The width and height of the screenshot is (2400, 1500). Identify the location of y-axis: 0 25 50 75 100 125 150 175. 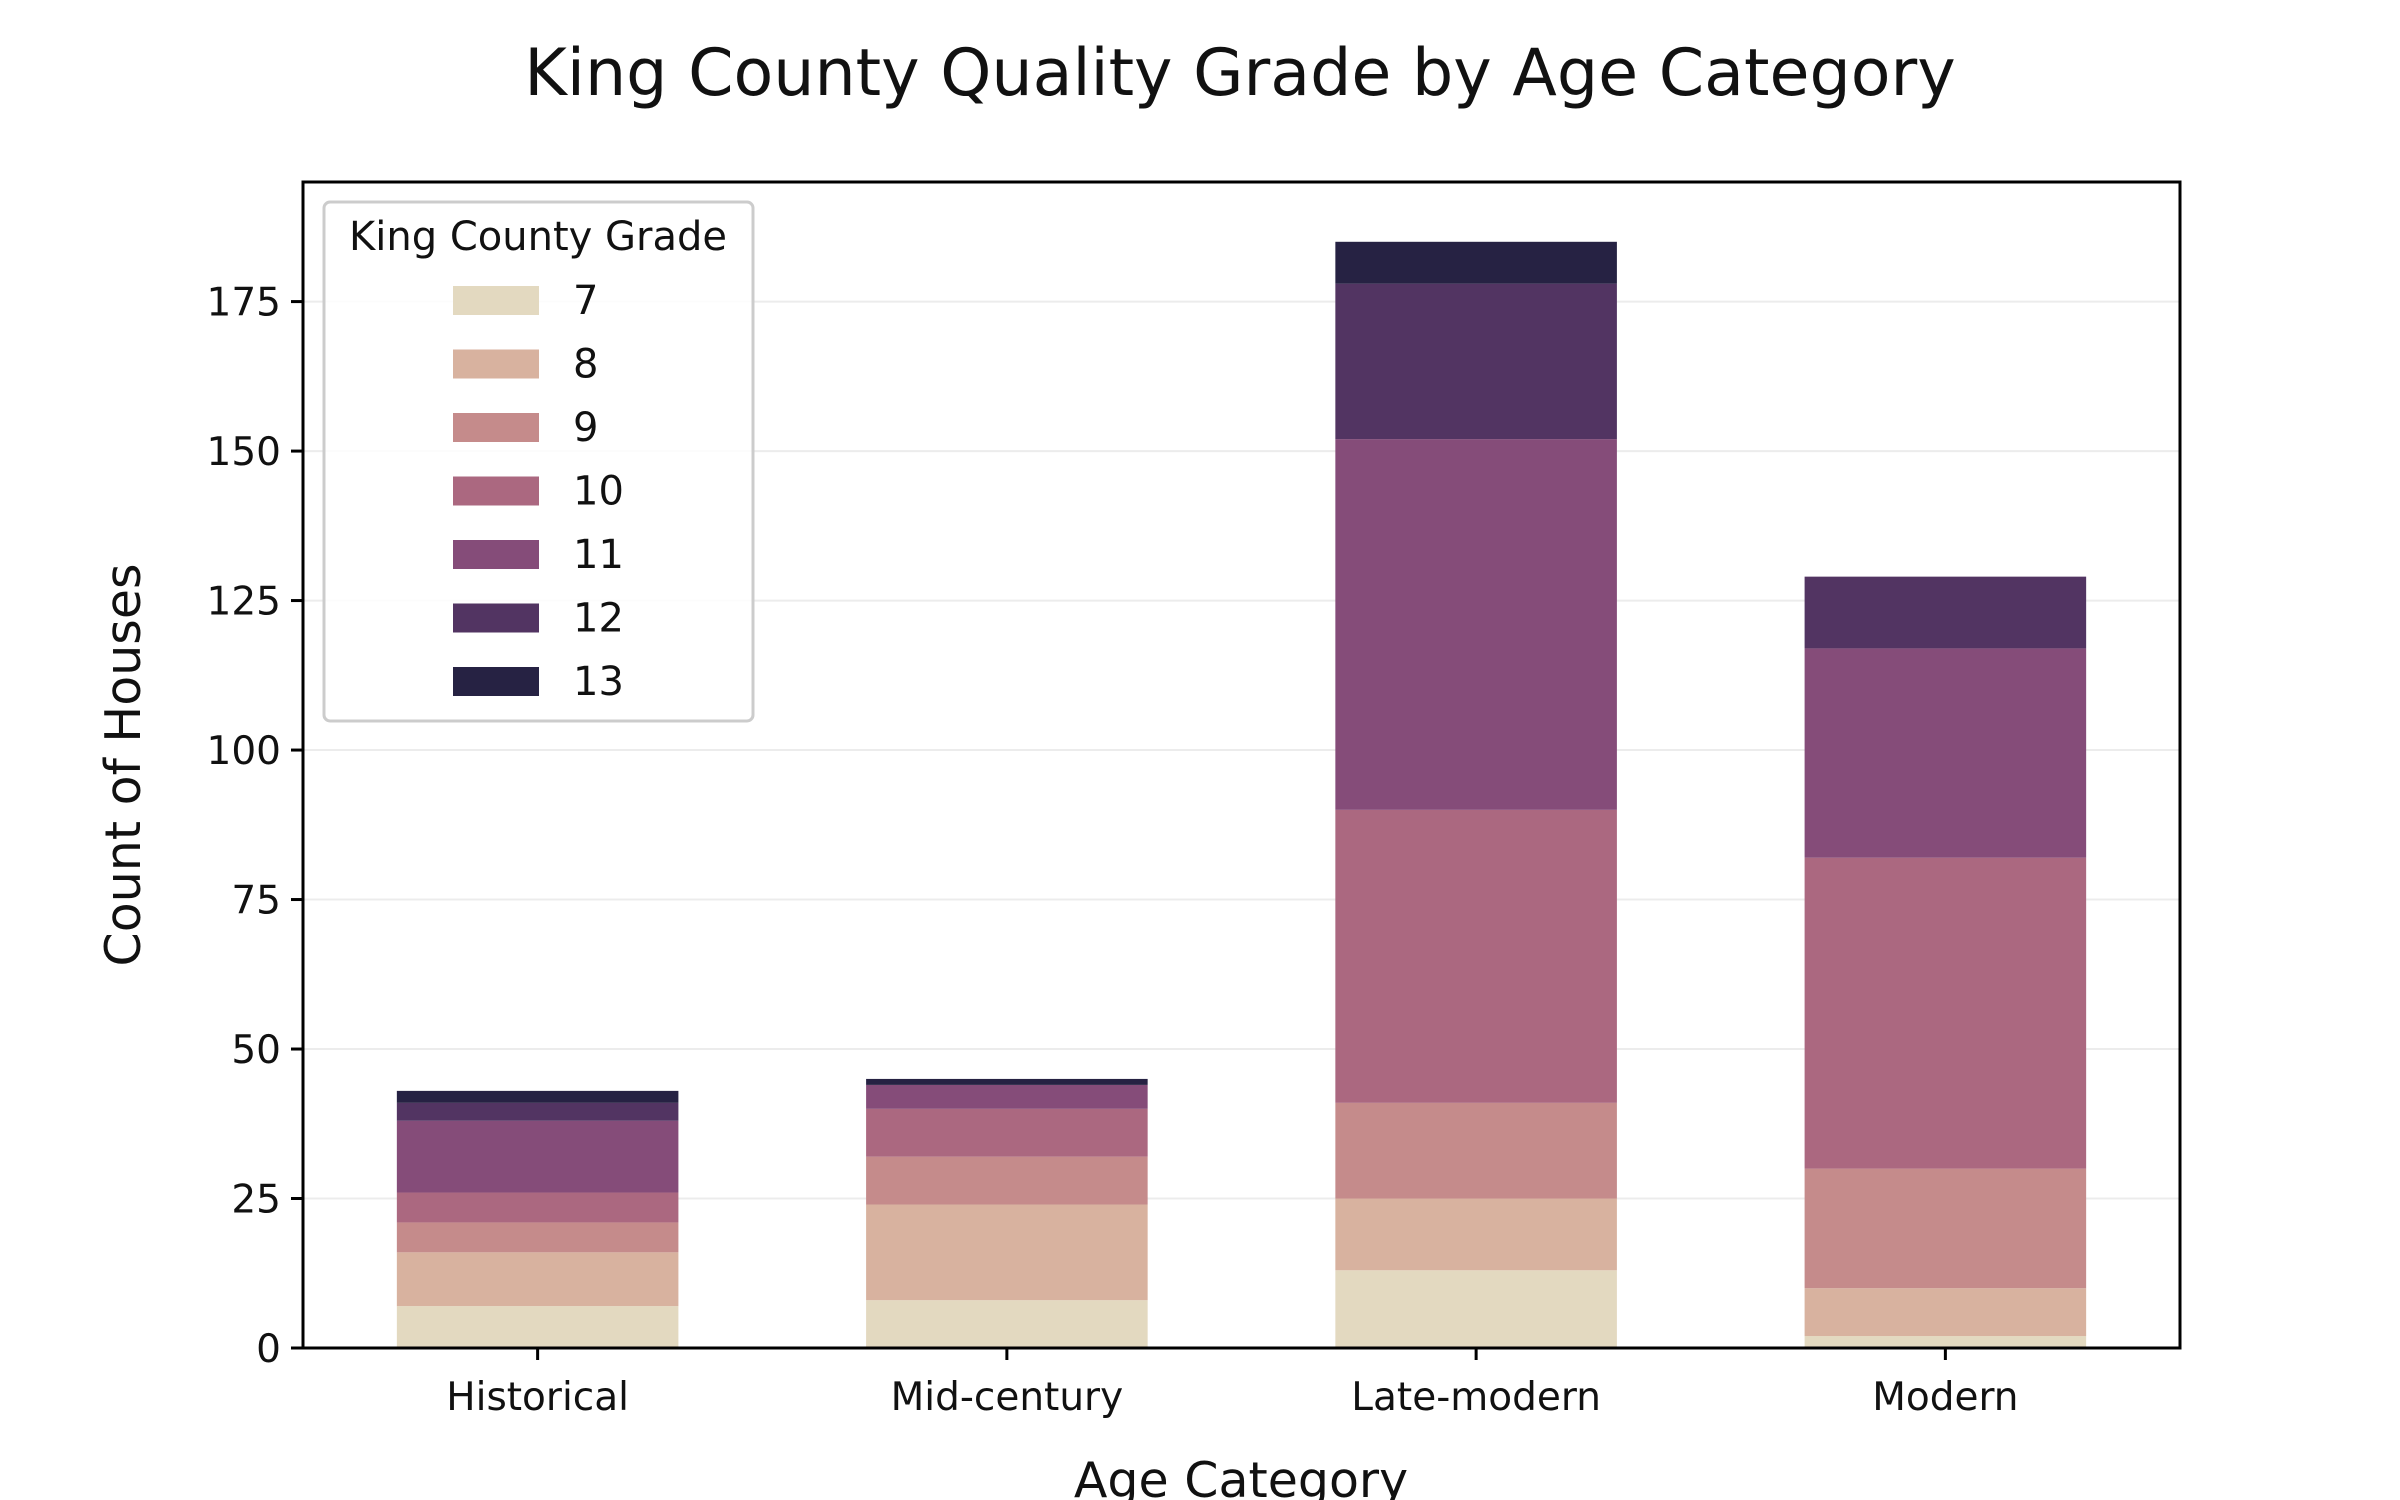
(255, 826).